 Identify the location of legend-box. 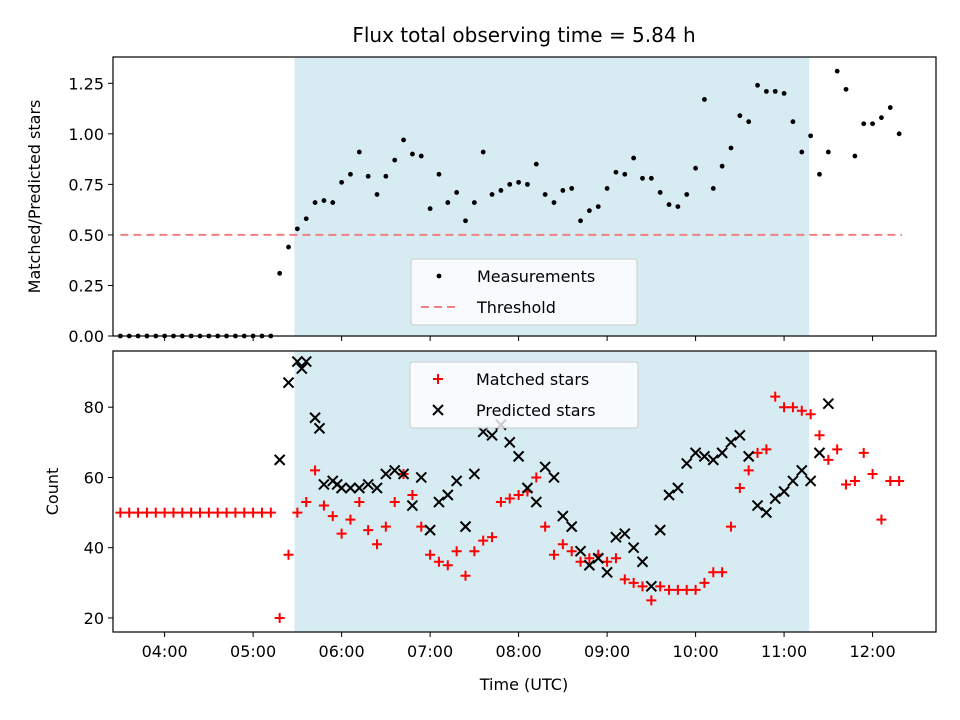
(524, 395).